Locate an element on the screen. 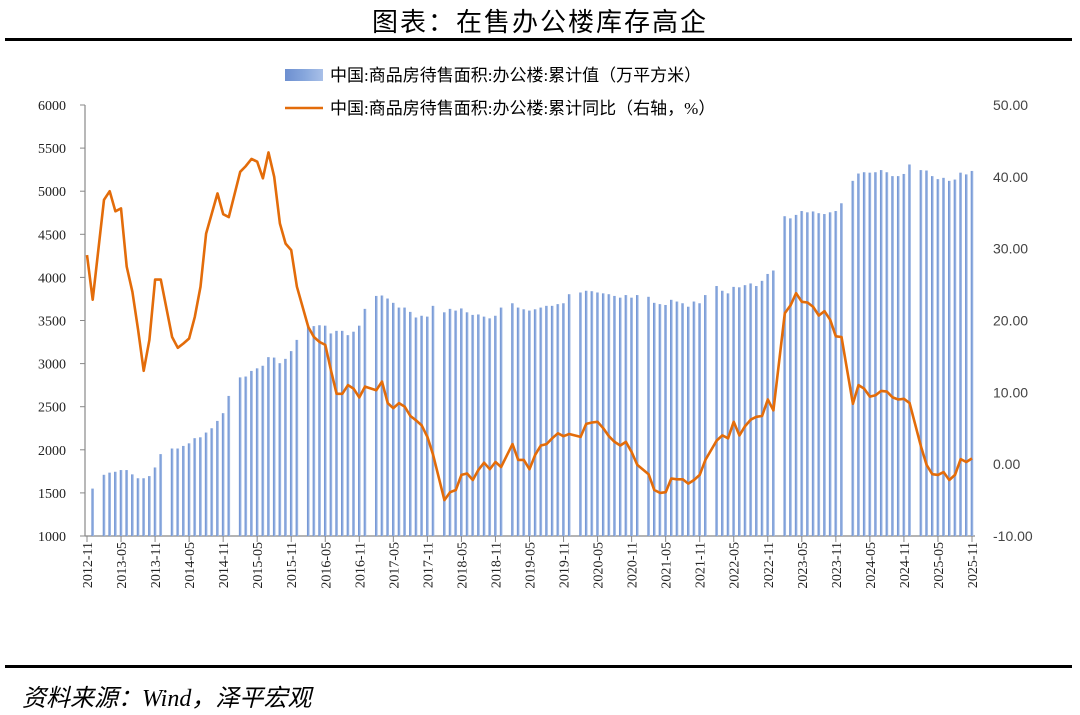 This screenshot has height=715, width=1080. left-tick-label: 6000 is located at coordinates (52, 106).